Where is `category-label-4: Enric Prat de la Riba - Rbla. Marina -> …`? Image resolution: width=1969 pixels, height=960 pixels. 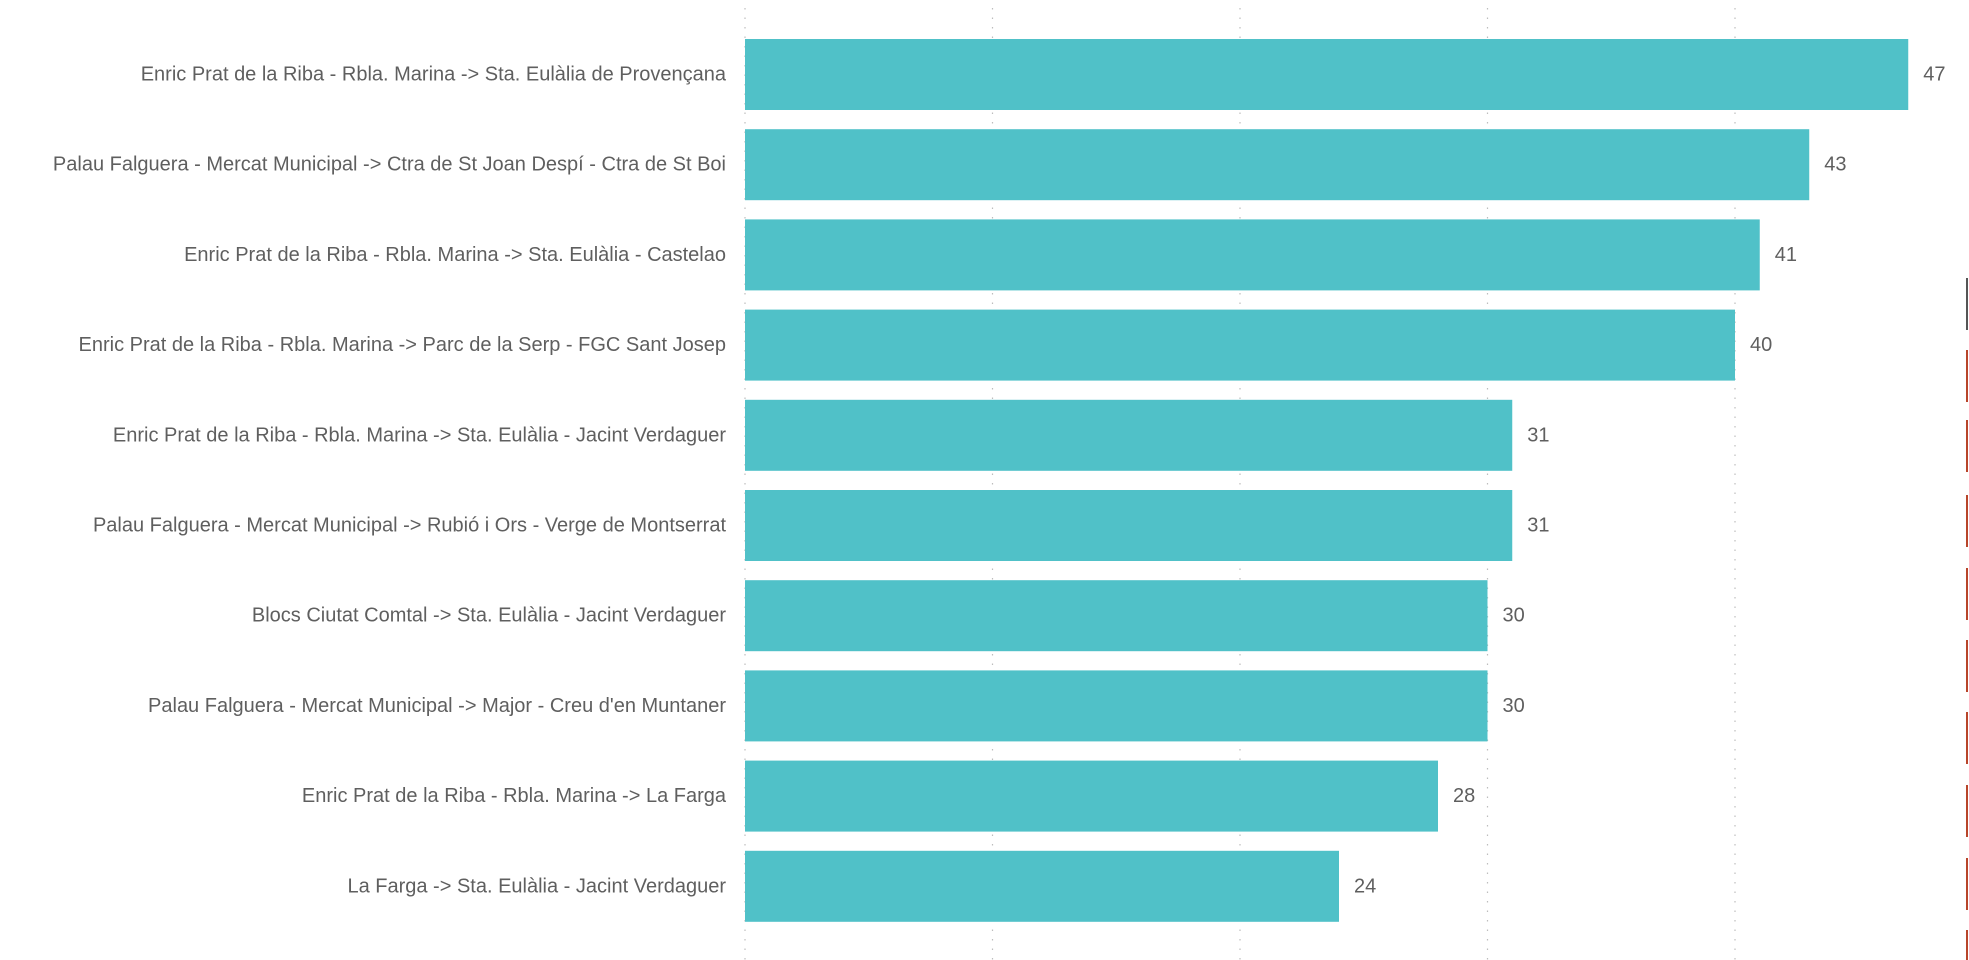
category-label-4: Enric Prat de la Riba - Rbla. Marina -> … is located at coordinates (403, 345).